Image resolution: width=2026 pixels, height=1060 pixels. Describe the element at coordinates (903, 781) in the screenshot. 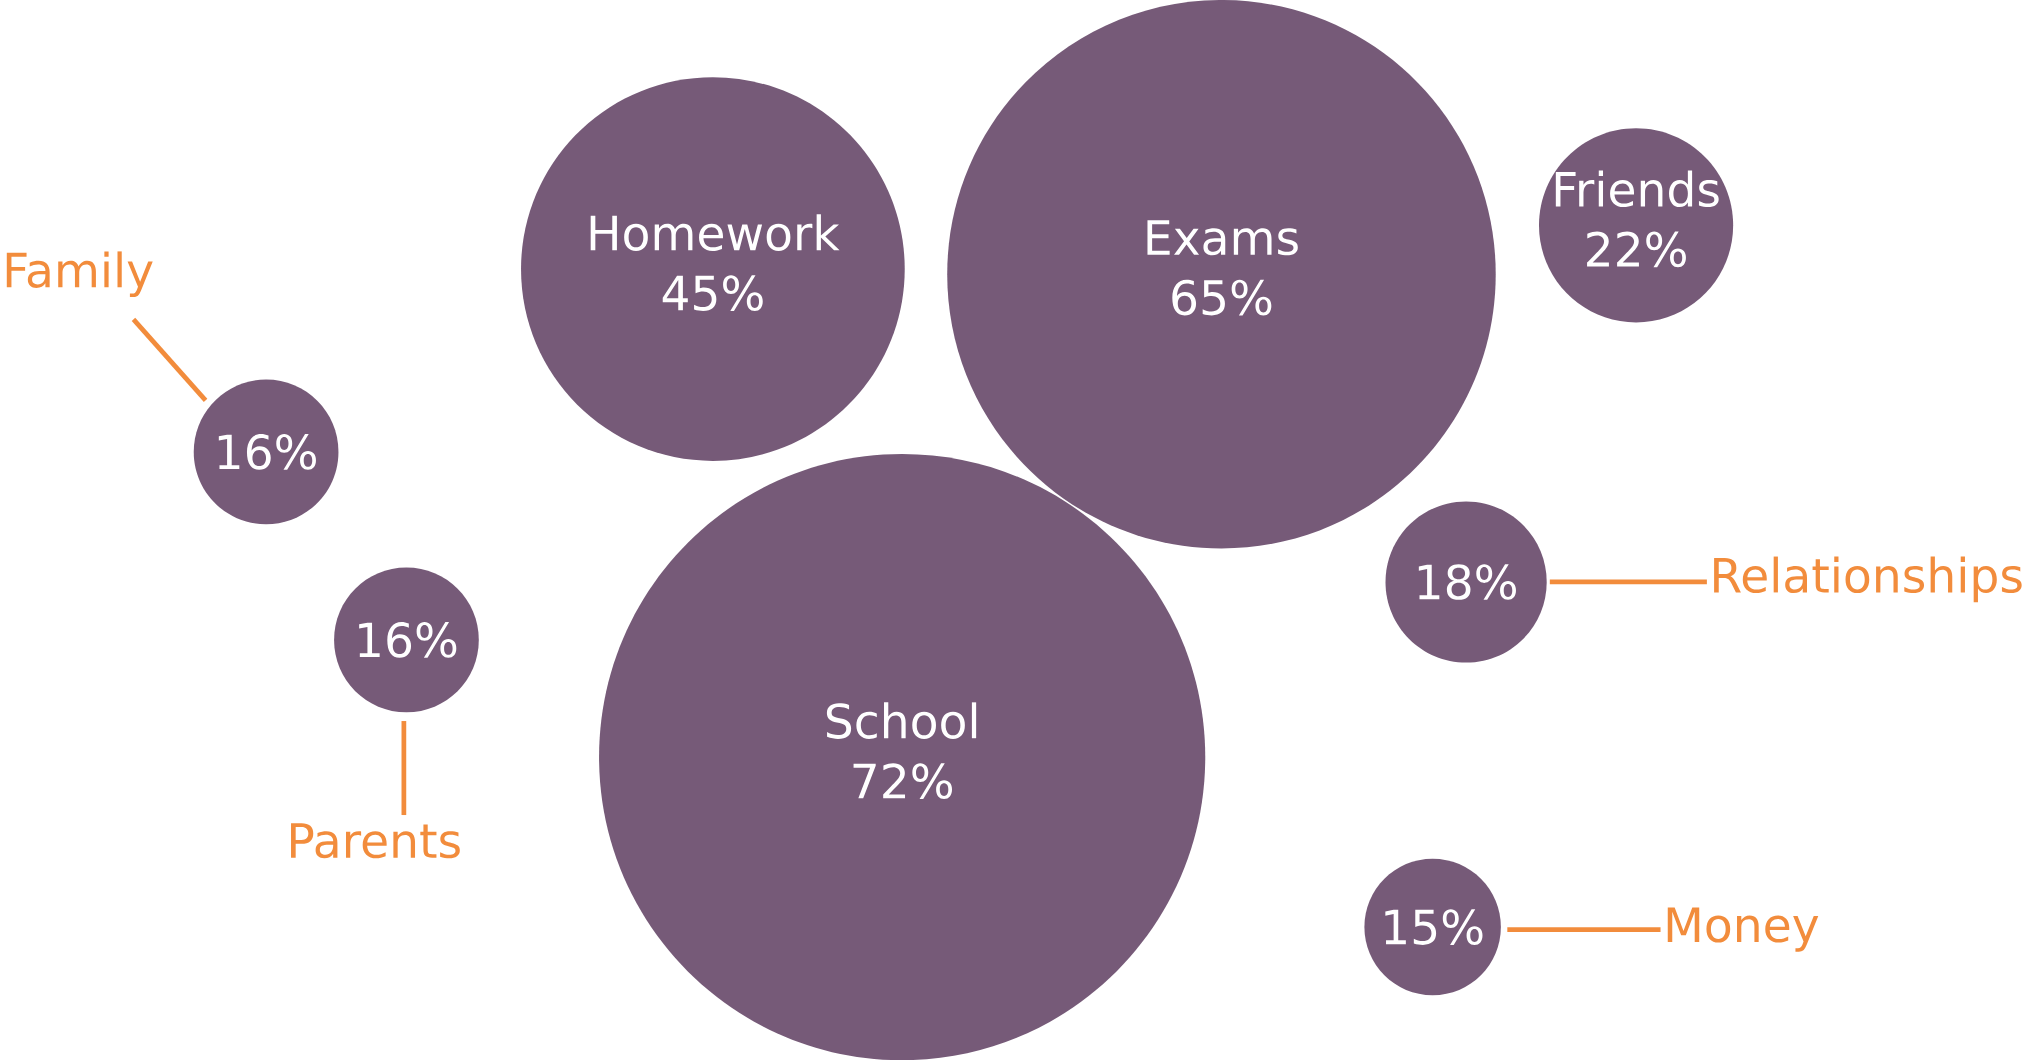

I see `data-label: 72%` at that location.